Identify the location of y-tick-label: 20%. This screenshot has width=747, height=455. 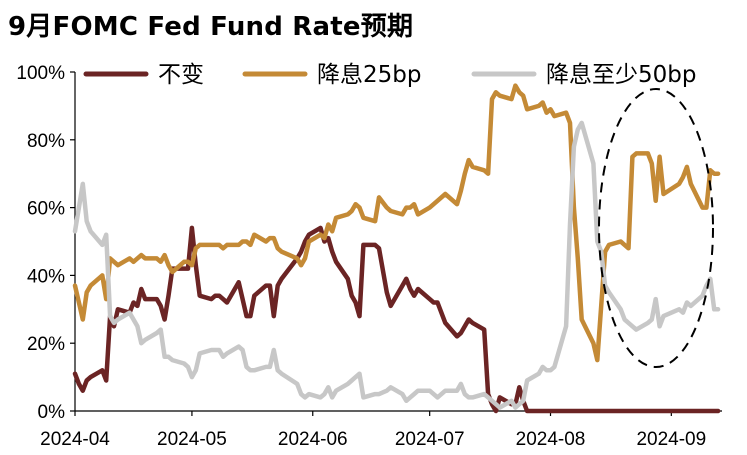
(46, 344).